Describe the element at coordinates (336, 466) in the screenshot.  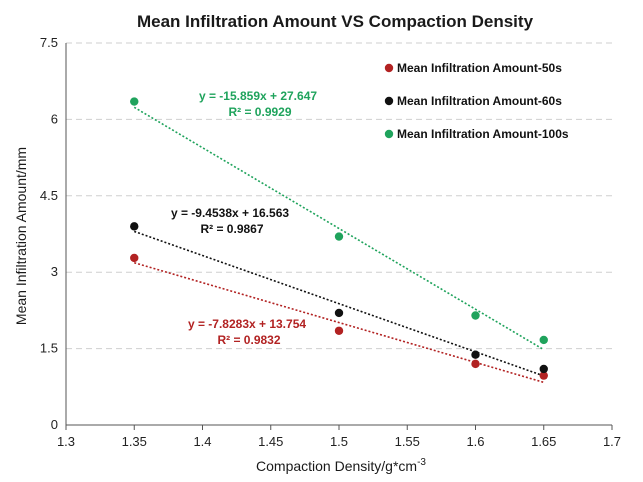
I see `x-axis-label-main: Compaction Density/g*cm` at that location.